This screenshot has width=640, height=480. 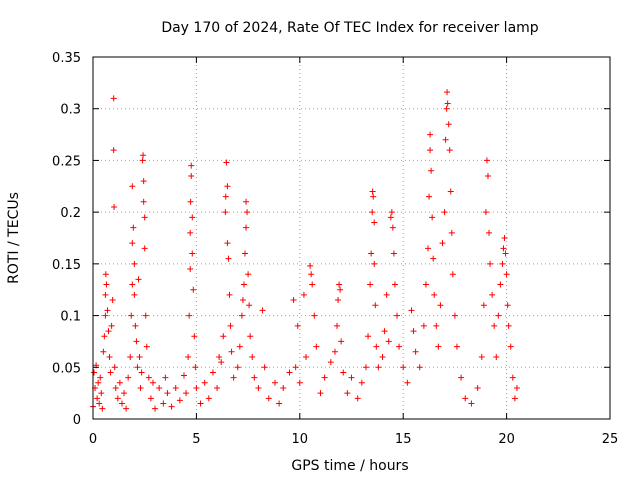 What do you see at coordinates (300, 439) in the screenshot?
I see `x-tick-label: 10` at bounding box center [300, 439].